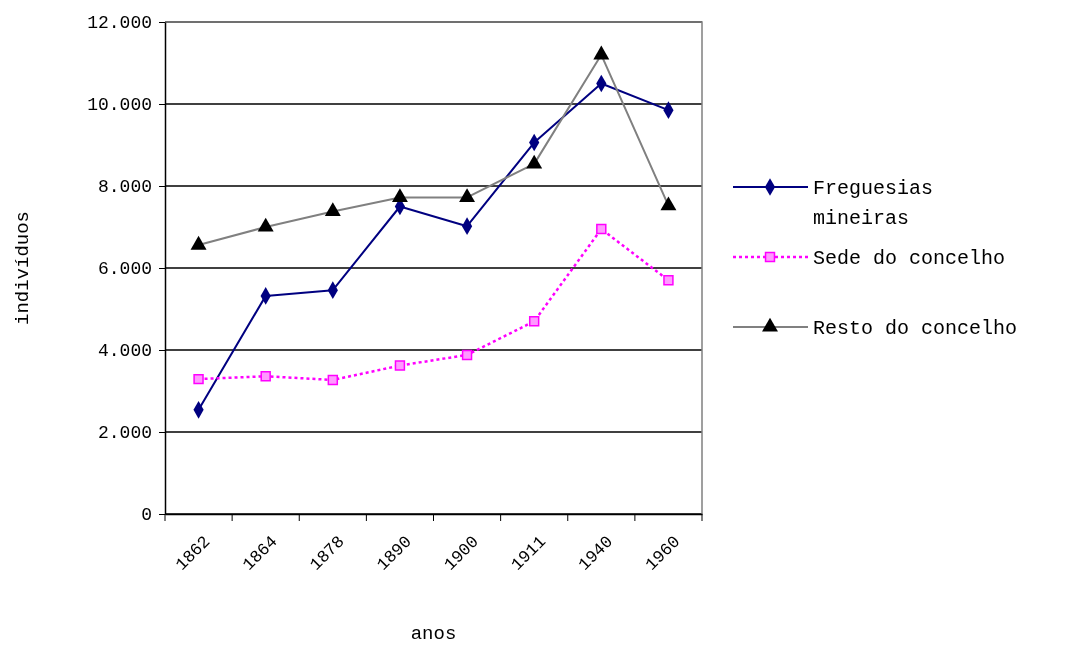  What do you see at coordinates (119, 23) in the screenshot?
I see `y-tick-label: 12.000` at bounding box center [119, 23].